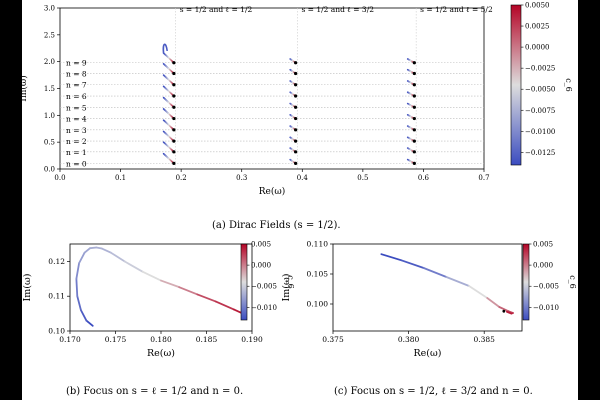  Describe the element at coordinates (546, 287) in the screenshot. I see `colorbar-tick-label-c-2: −0.005` at that location.